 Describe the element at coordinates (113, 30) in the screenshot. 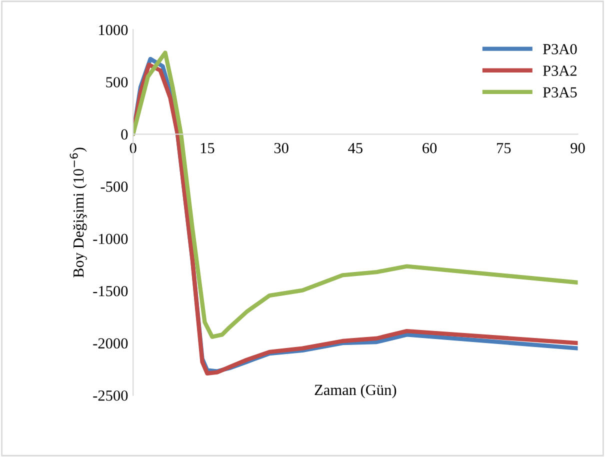

I see `y-tick-label: 1000` at that location.